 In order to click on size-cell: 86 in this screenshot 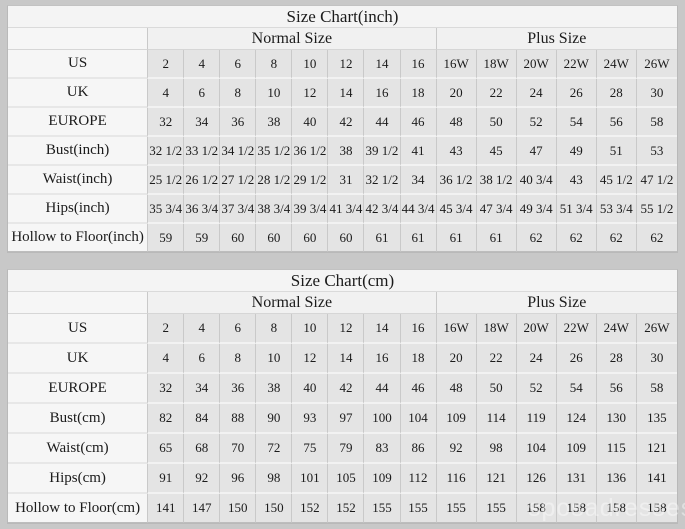, I will do `click(418, 449)`.